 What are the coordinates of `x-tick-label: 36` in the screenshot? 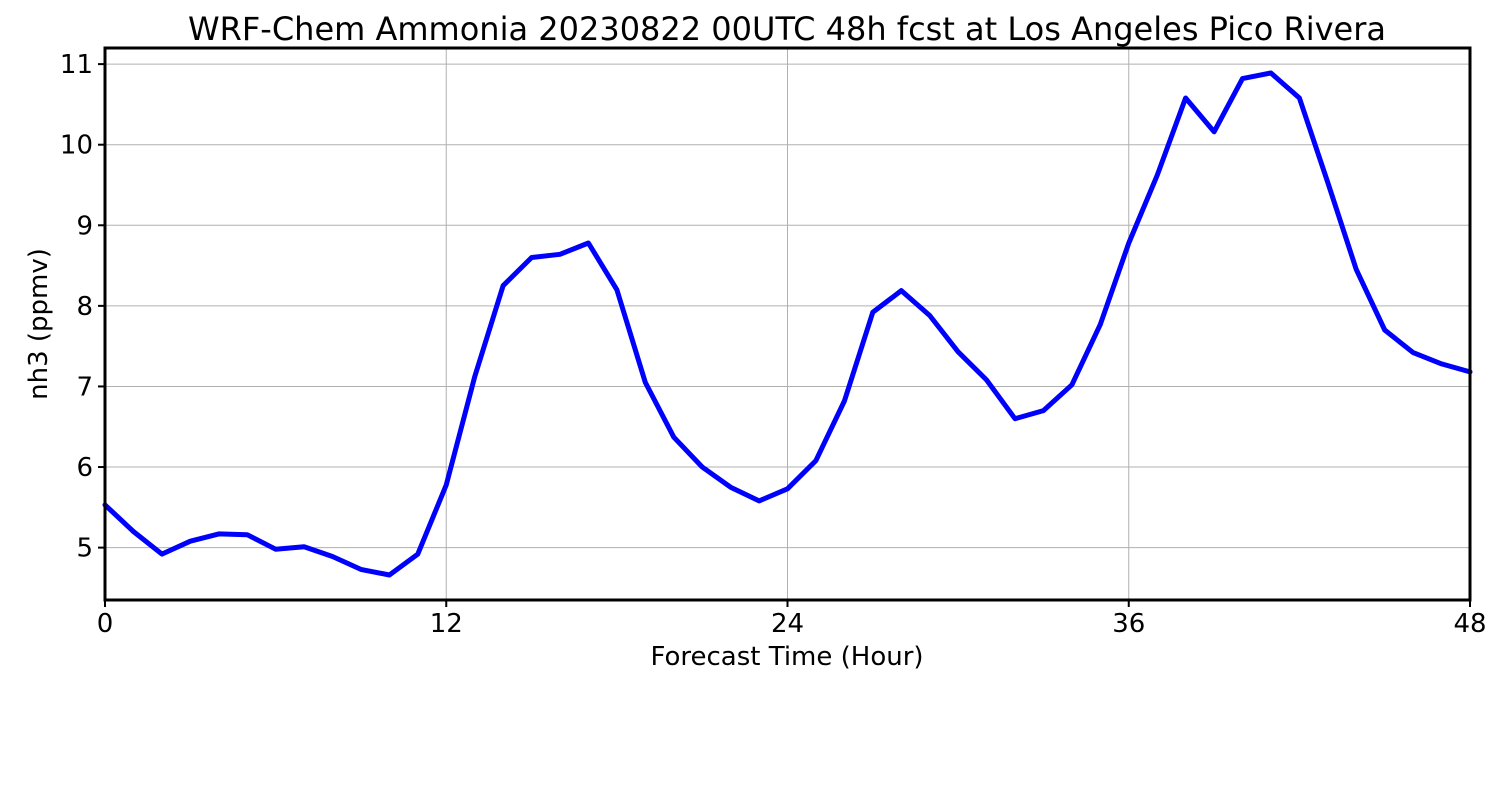 It's located at (1128, 624).